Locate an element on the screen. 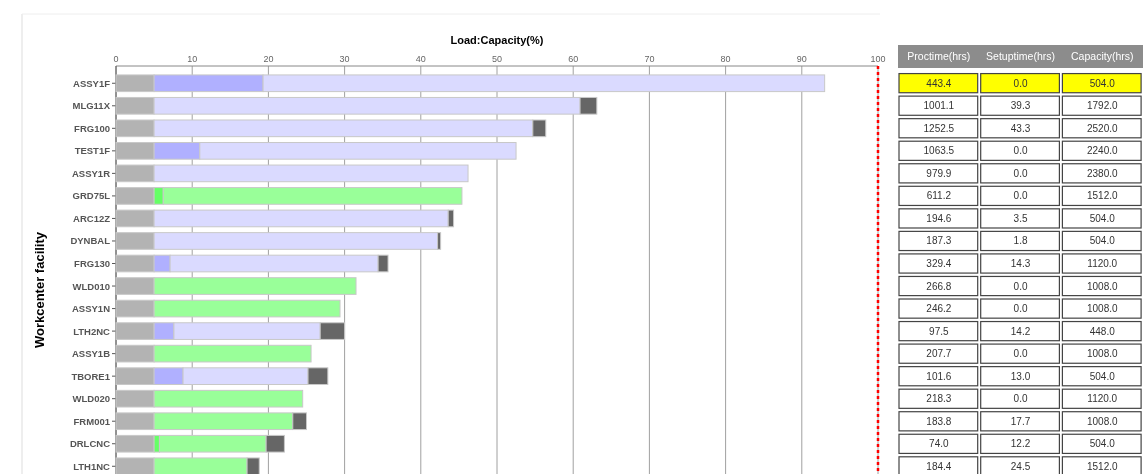 The image size is (1143, 474). text: 246.2 is located at coordinates (939, 309).